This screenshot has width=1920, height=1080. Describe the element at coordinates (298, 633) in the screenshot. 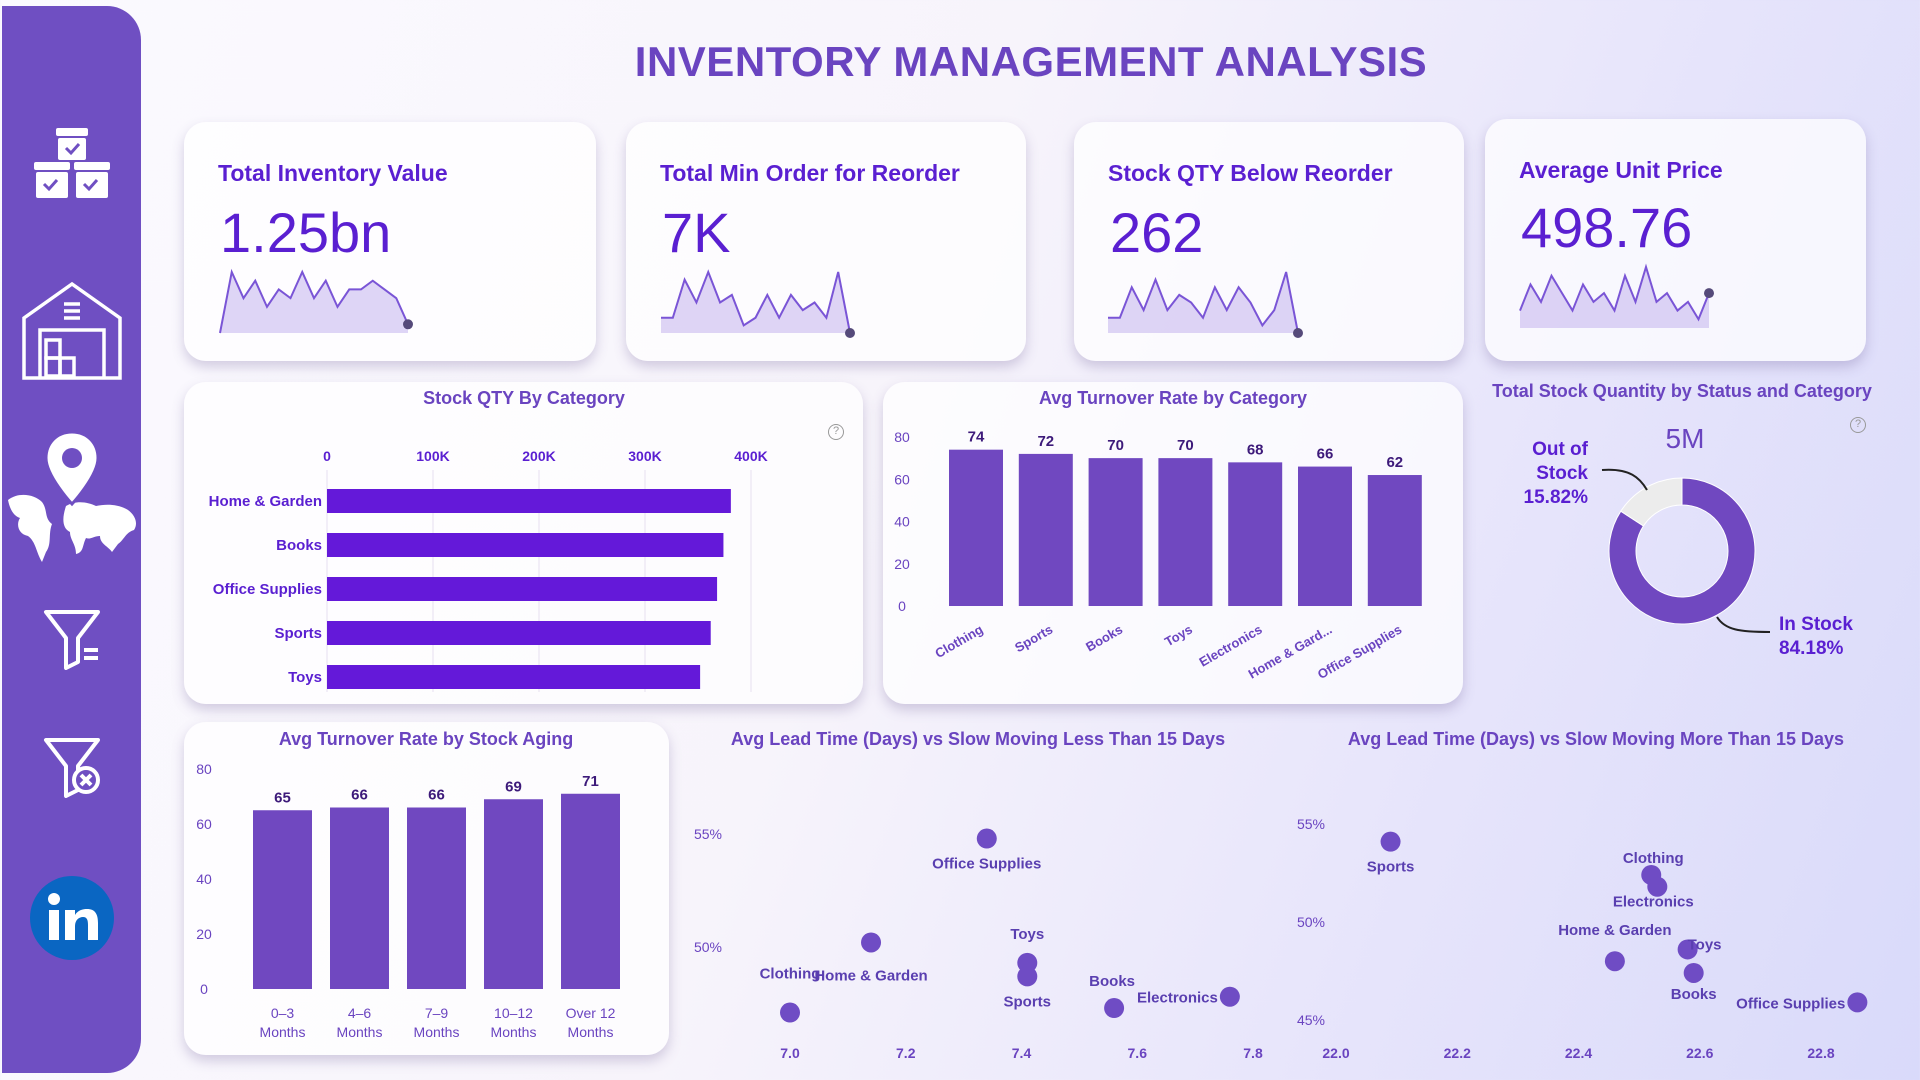

I see `category-label: Sports` at that location.